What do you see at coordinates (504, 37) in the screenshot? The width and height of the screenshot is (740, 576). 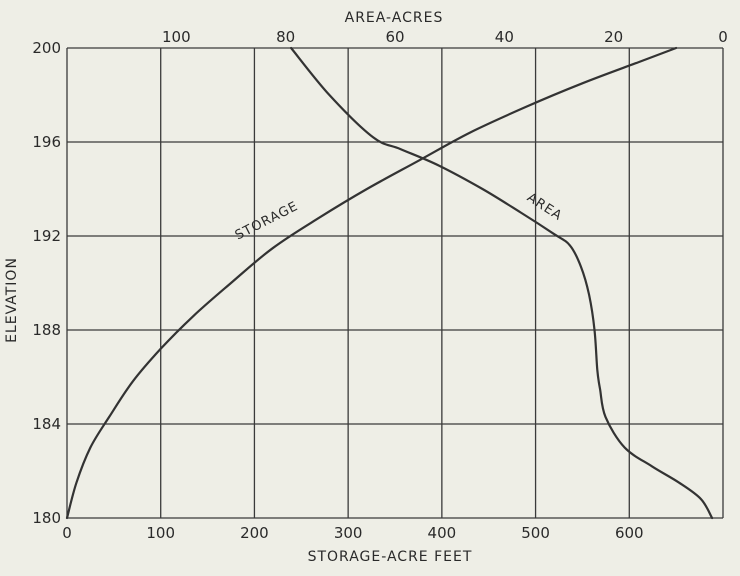 I see `top-tick-label: 40` at bounding box center [504, 37].